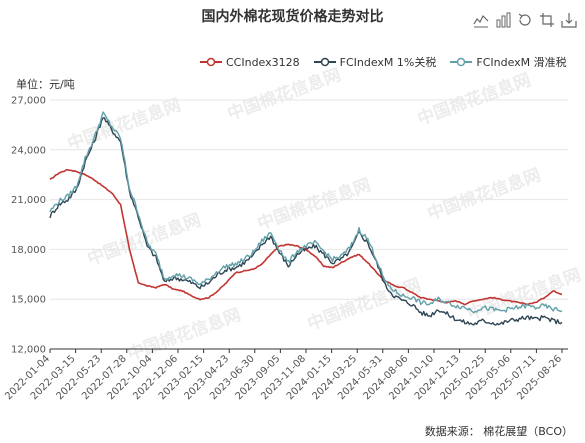 This screenshot has height=443, width=585. What do you see at coordinates (28, 350) in the screenshot?
I see `y-tick-label-0: 12,000` at bounding box center [28, 350].